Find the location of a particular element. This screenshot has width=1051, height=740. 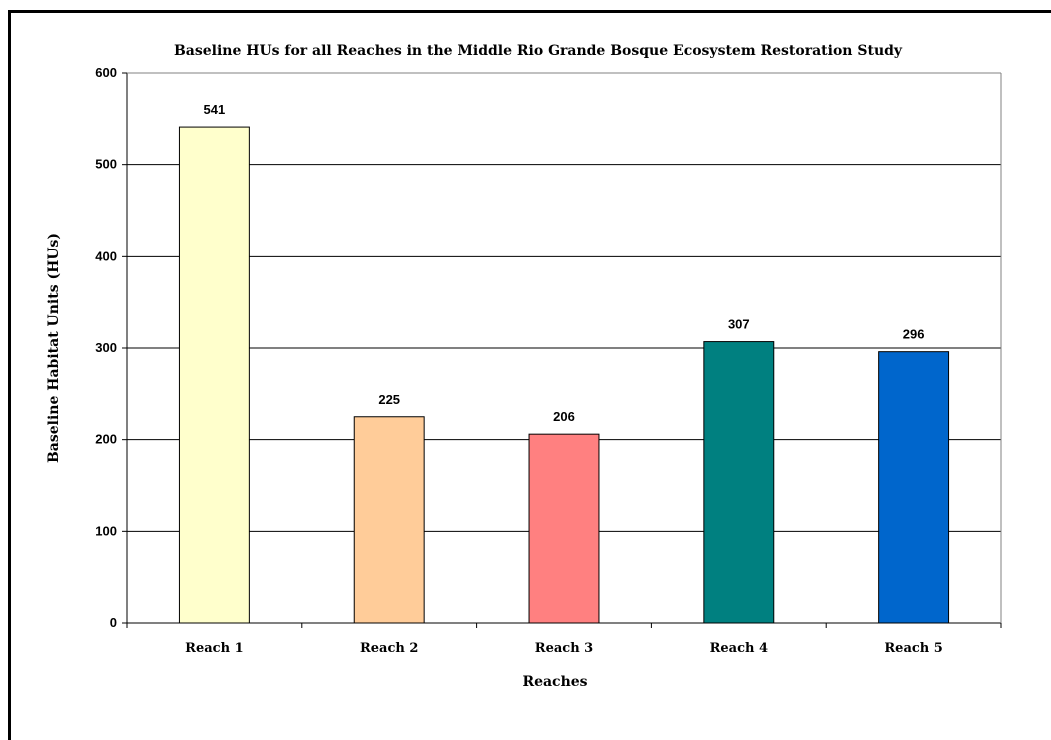

y-tick-label: 0 is located at coordinates (113, 622).